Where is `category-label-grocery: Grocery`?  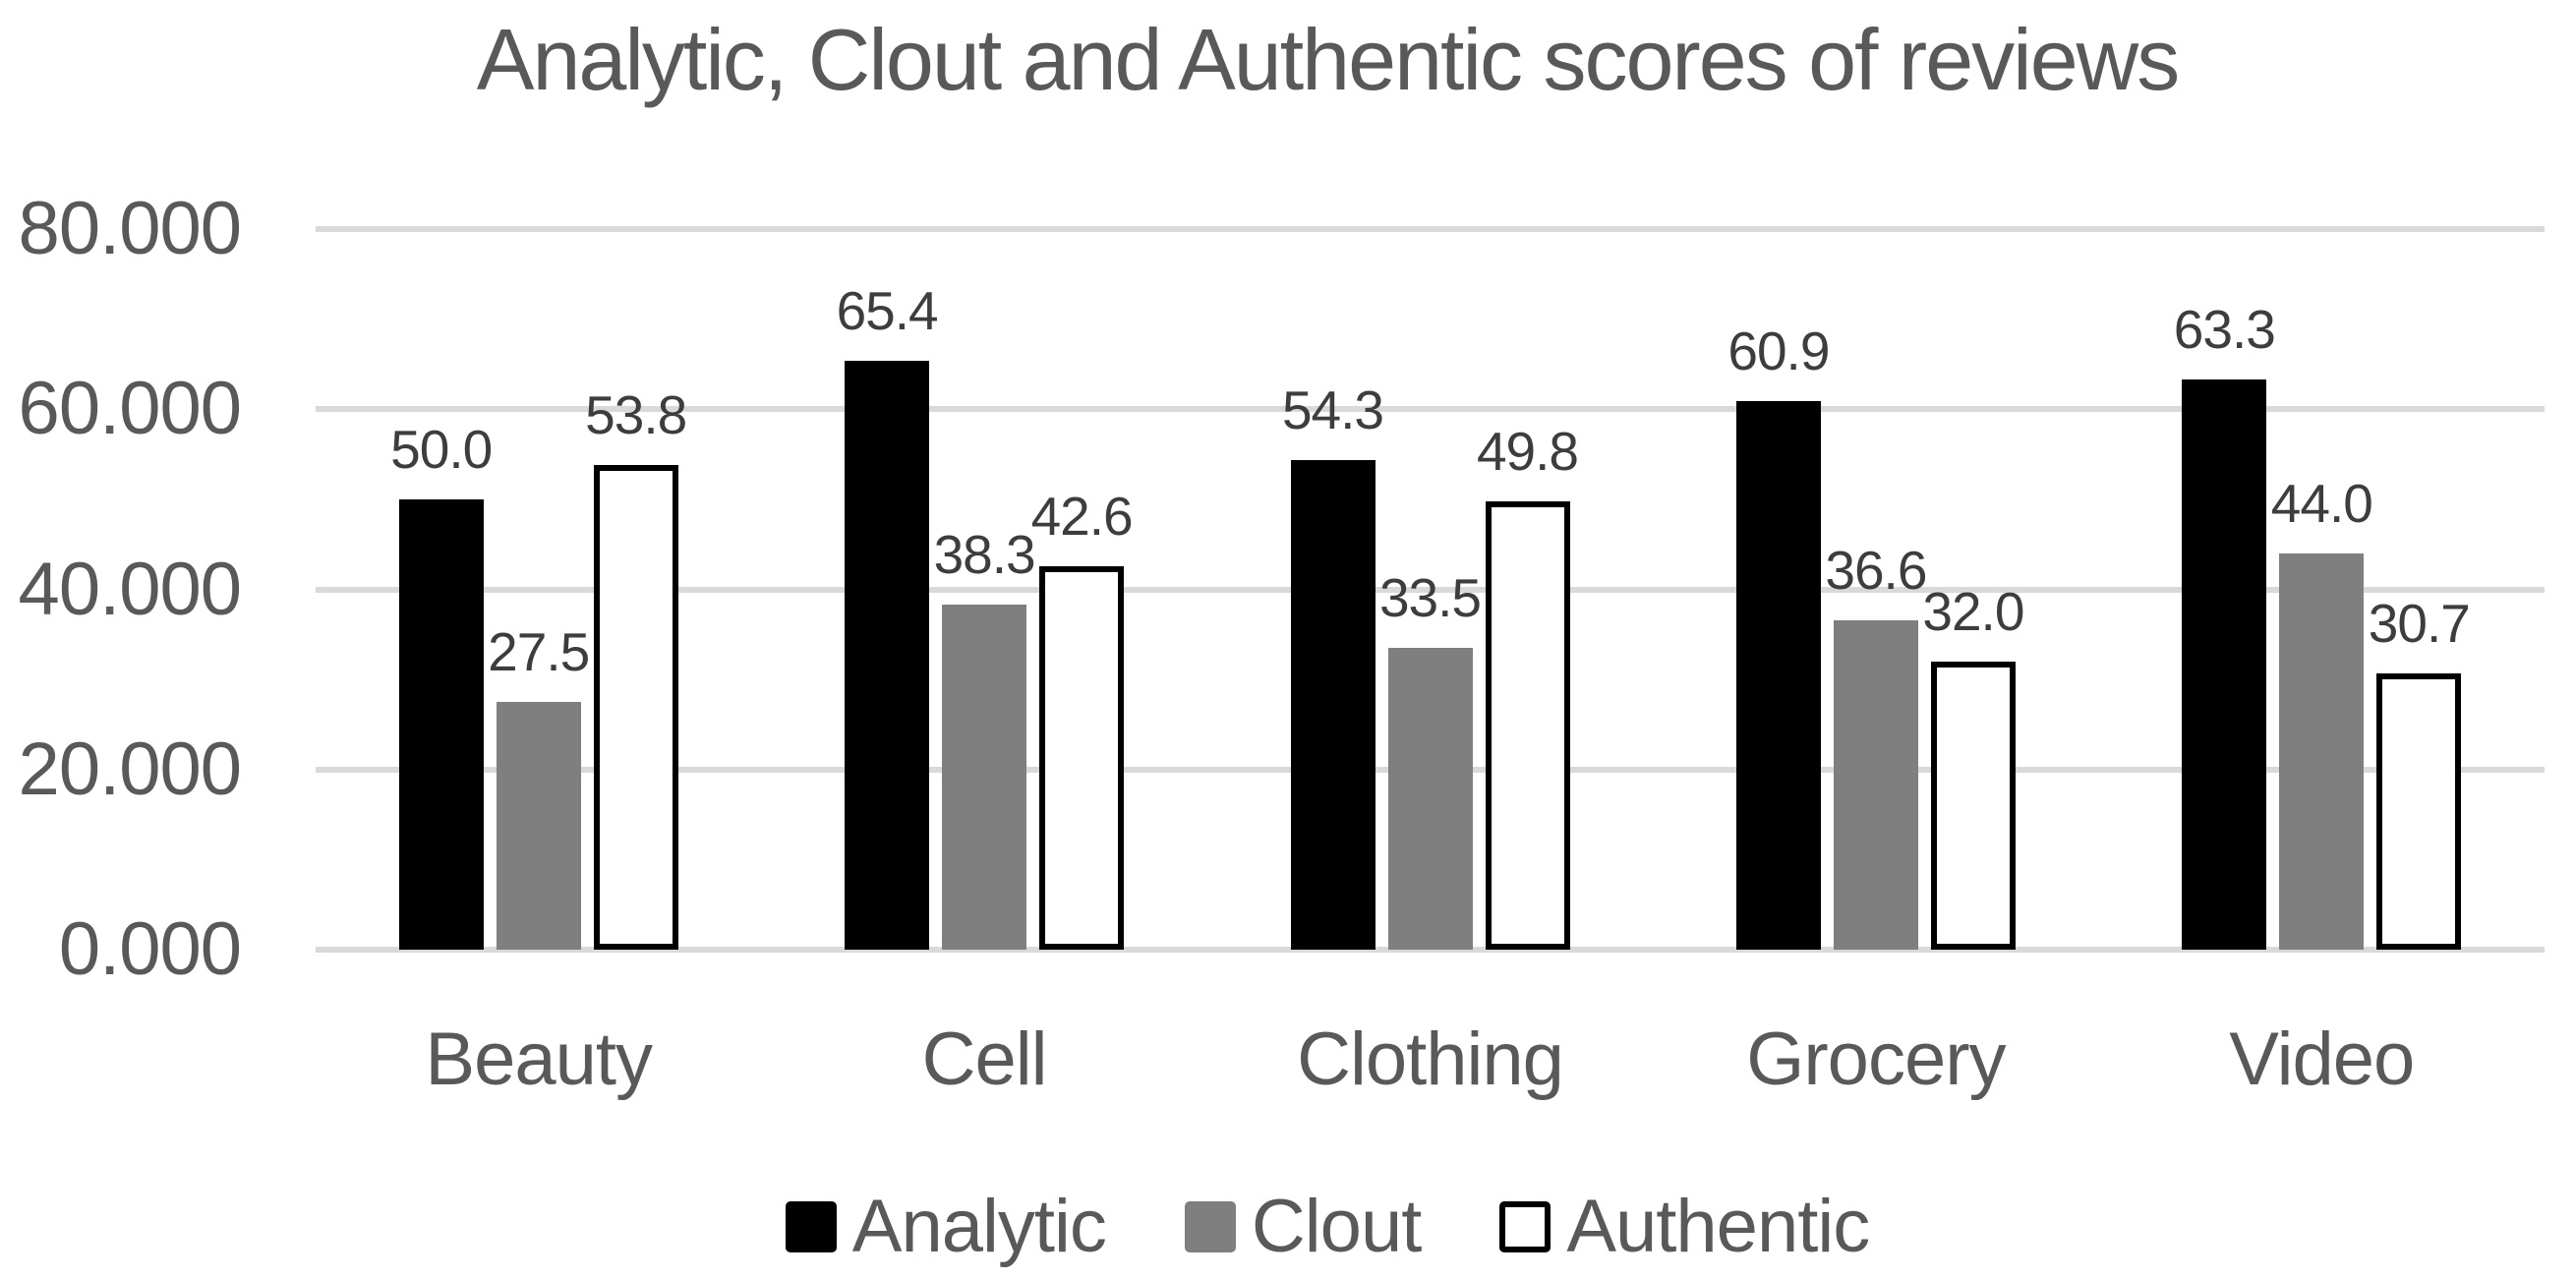 category-label-grocery: Grocery is located at coordinates (1876, 1059).